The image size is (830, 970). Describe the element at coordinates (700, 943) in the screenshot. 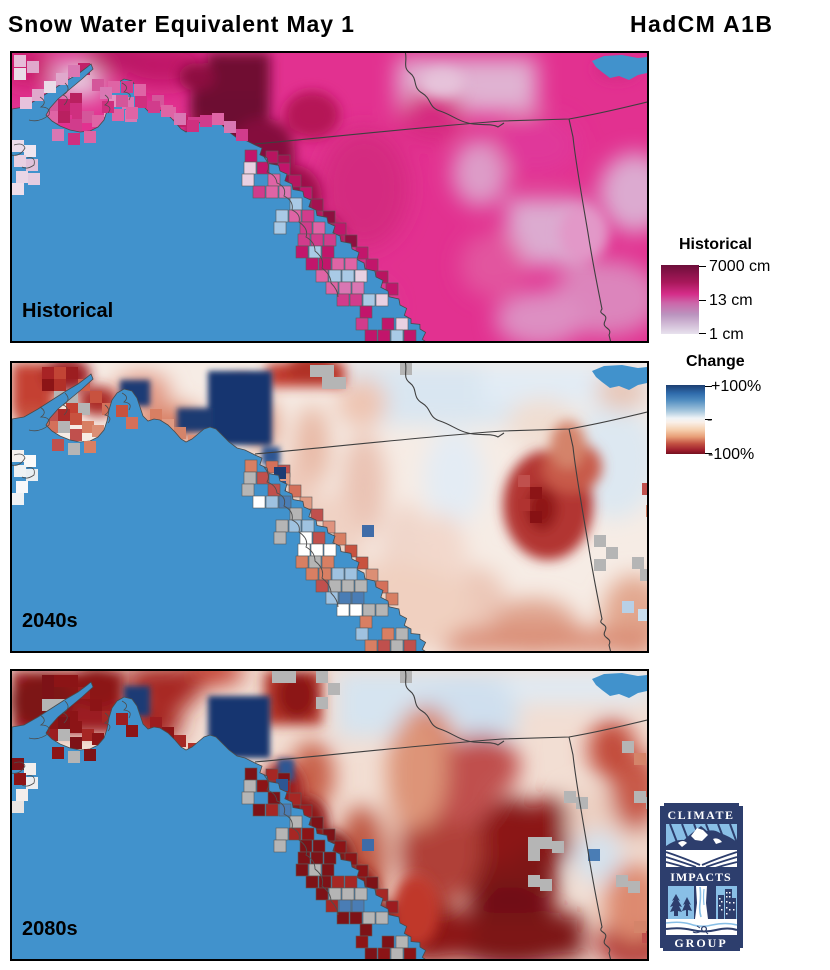

I see `svg-text: GROUP` at that location.